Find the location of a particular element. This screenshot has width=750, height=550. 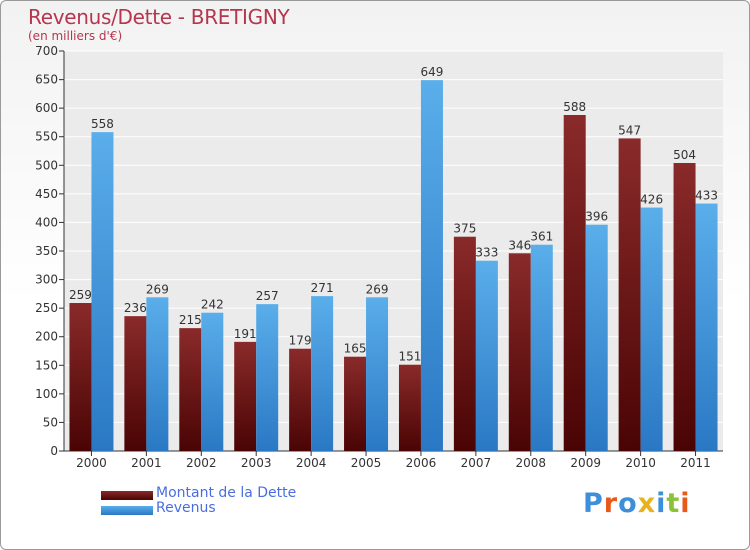

y-tick-label: 450 is located at coordinates (46, 194).